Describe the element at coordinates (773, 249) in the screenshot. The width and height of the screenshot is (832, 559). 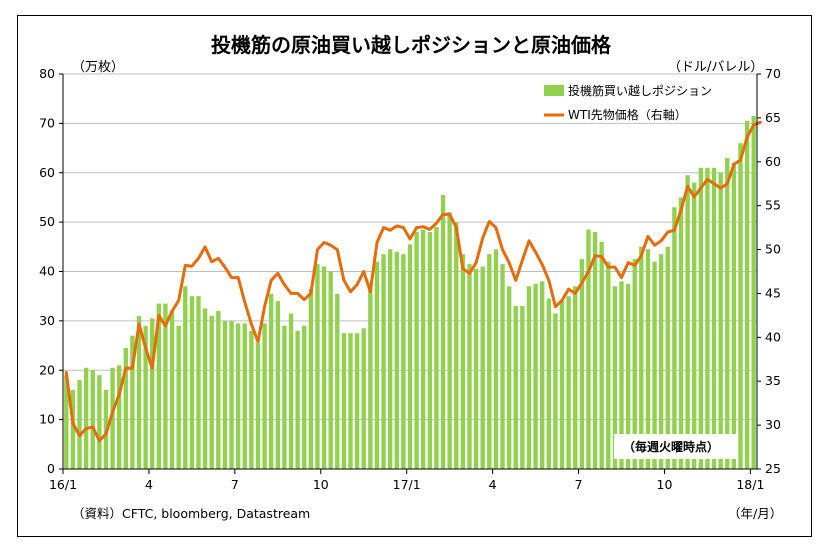
I see `right-tick-label: 50` at that location.